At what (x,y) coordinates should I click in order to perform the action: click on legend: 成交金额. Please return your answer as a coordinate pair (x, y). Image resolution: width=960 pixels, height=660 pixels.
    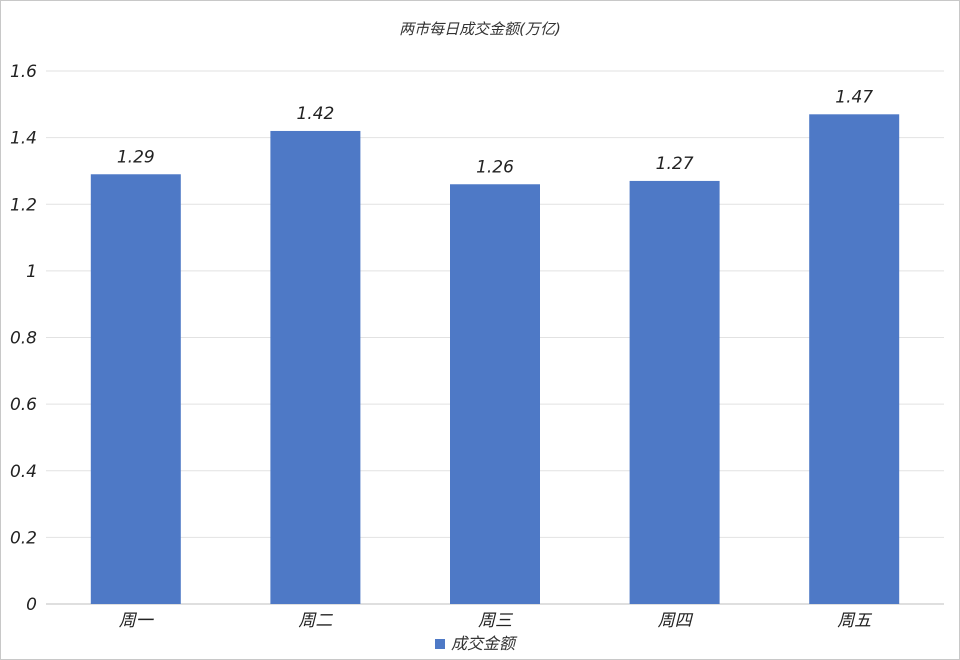
    Looking at the image, I should click on (476, 643).